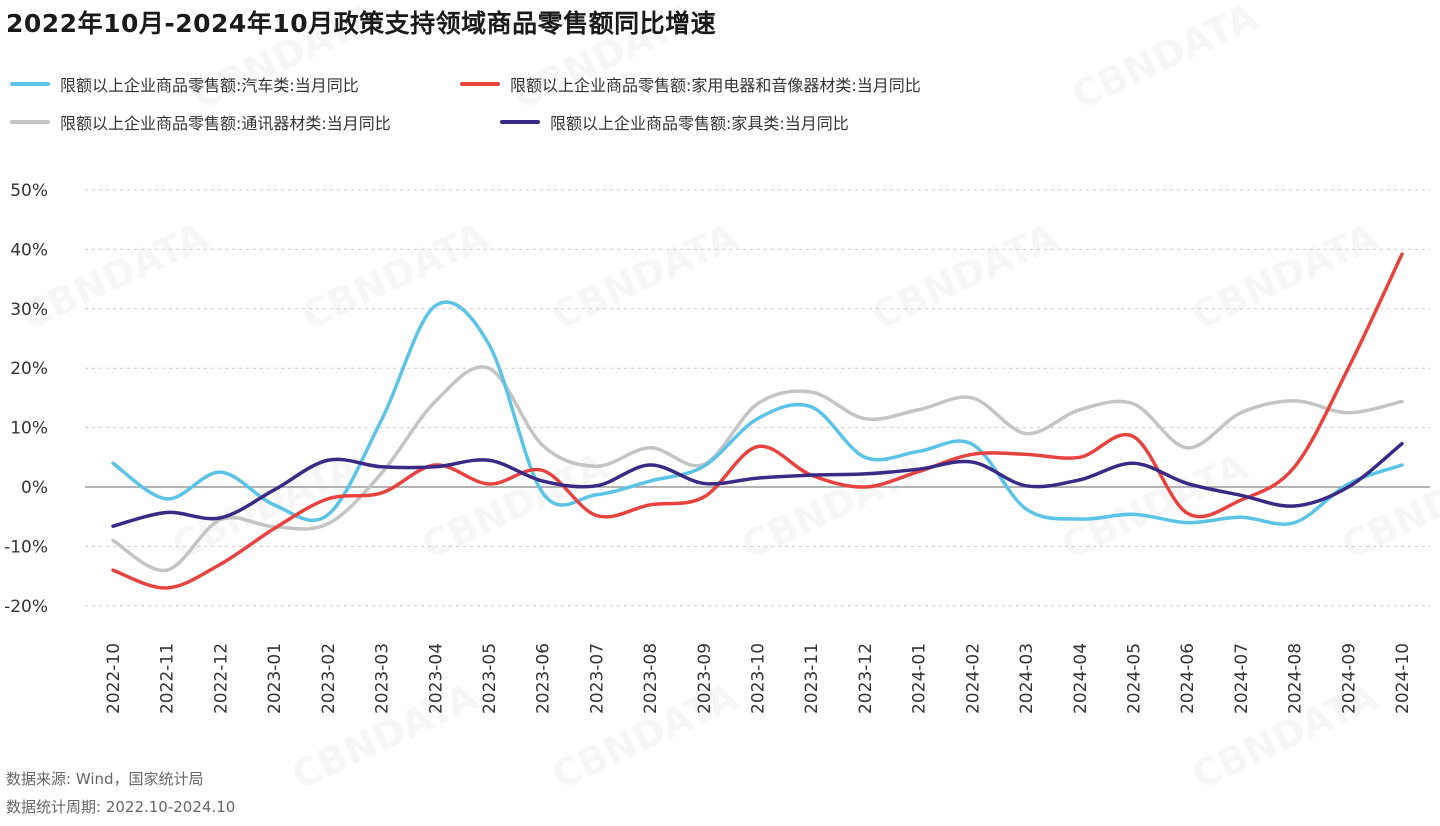 Image resolution: width=1440 pixels, height=826 pixels. I want to click on legend-item-furniture: 限额以上企业商品零售额:家具类:当月同比, so click(674, 122).